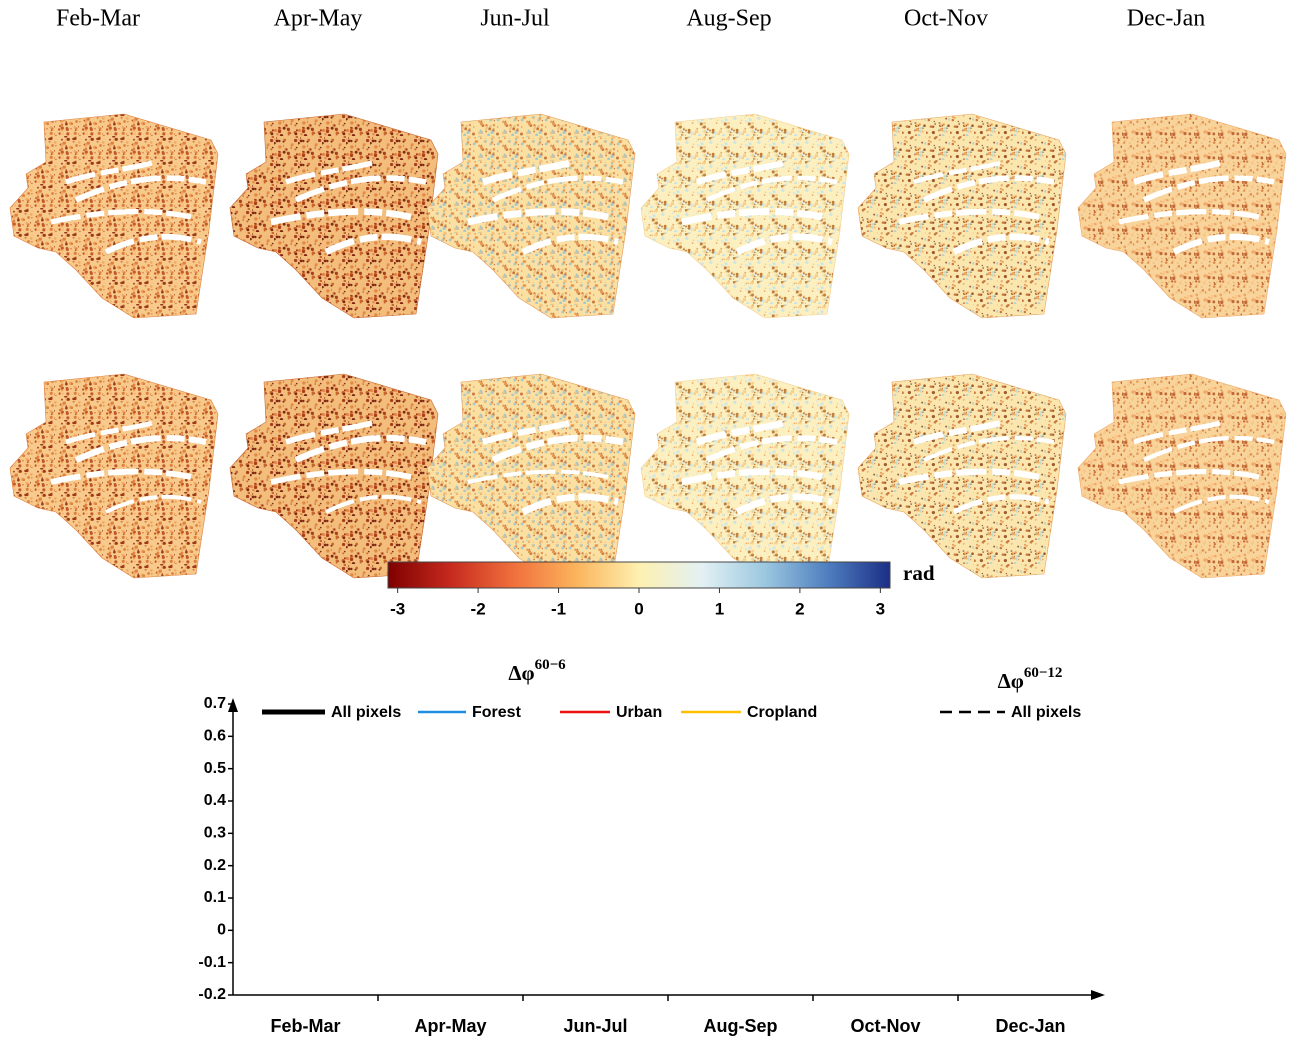  Describe the element at coordinates (639, 575) in the screenshot. I see `colorbar` at that location.